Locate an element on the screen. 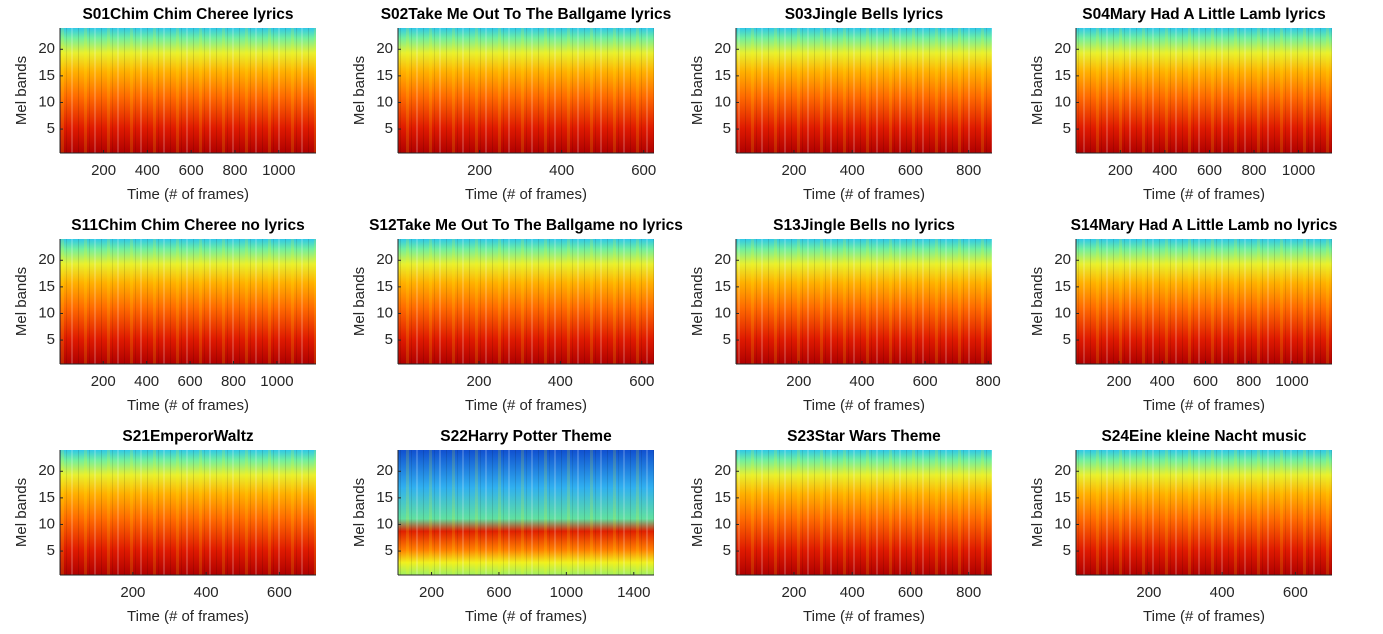 This screenshot has width=1383, height=634. chart-title: S03Jingle Bells lyrics is located at coordinates (864, 14).